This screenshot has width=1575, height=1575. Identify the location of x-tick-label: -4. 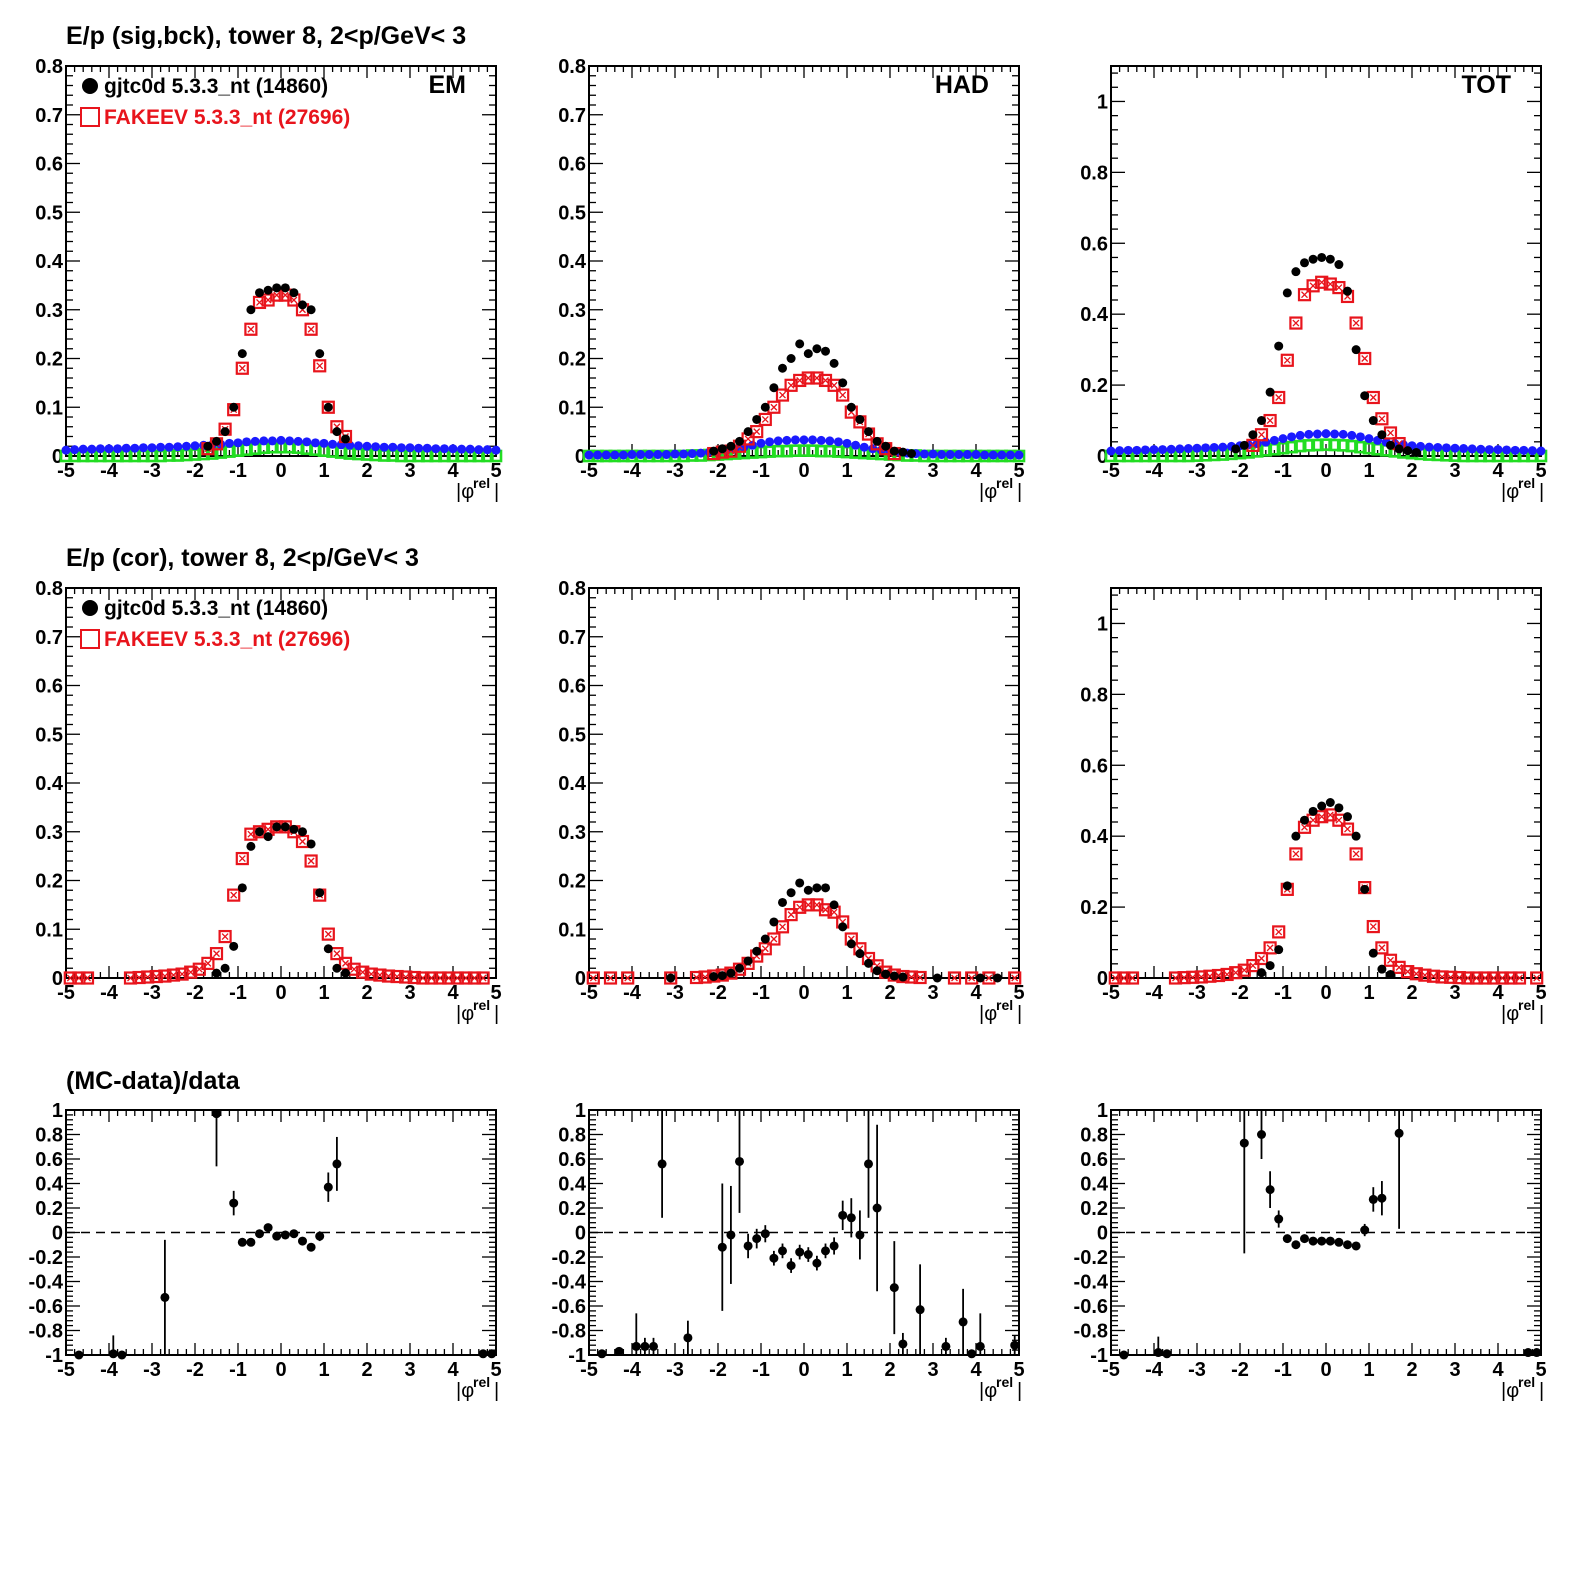
(632, 1370).